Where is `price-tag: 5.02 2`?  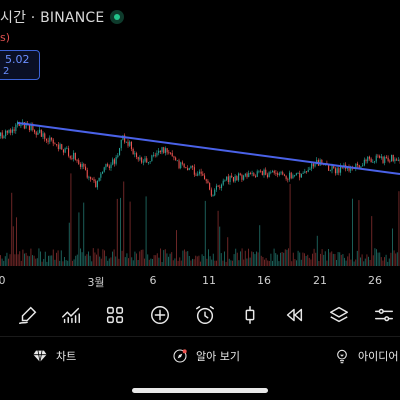 price-tag: 5.02 2 is located at coordinates (20, 65).